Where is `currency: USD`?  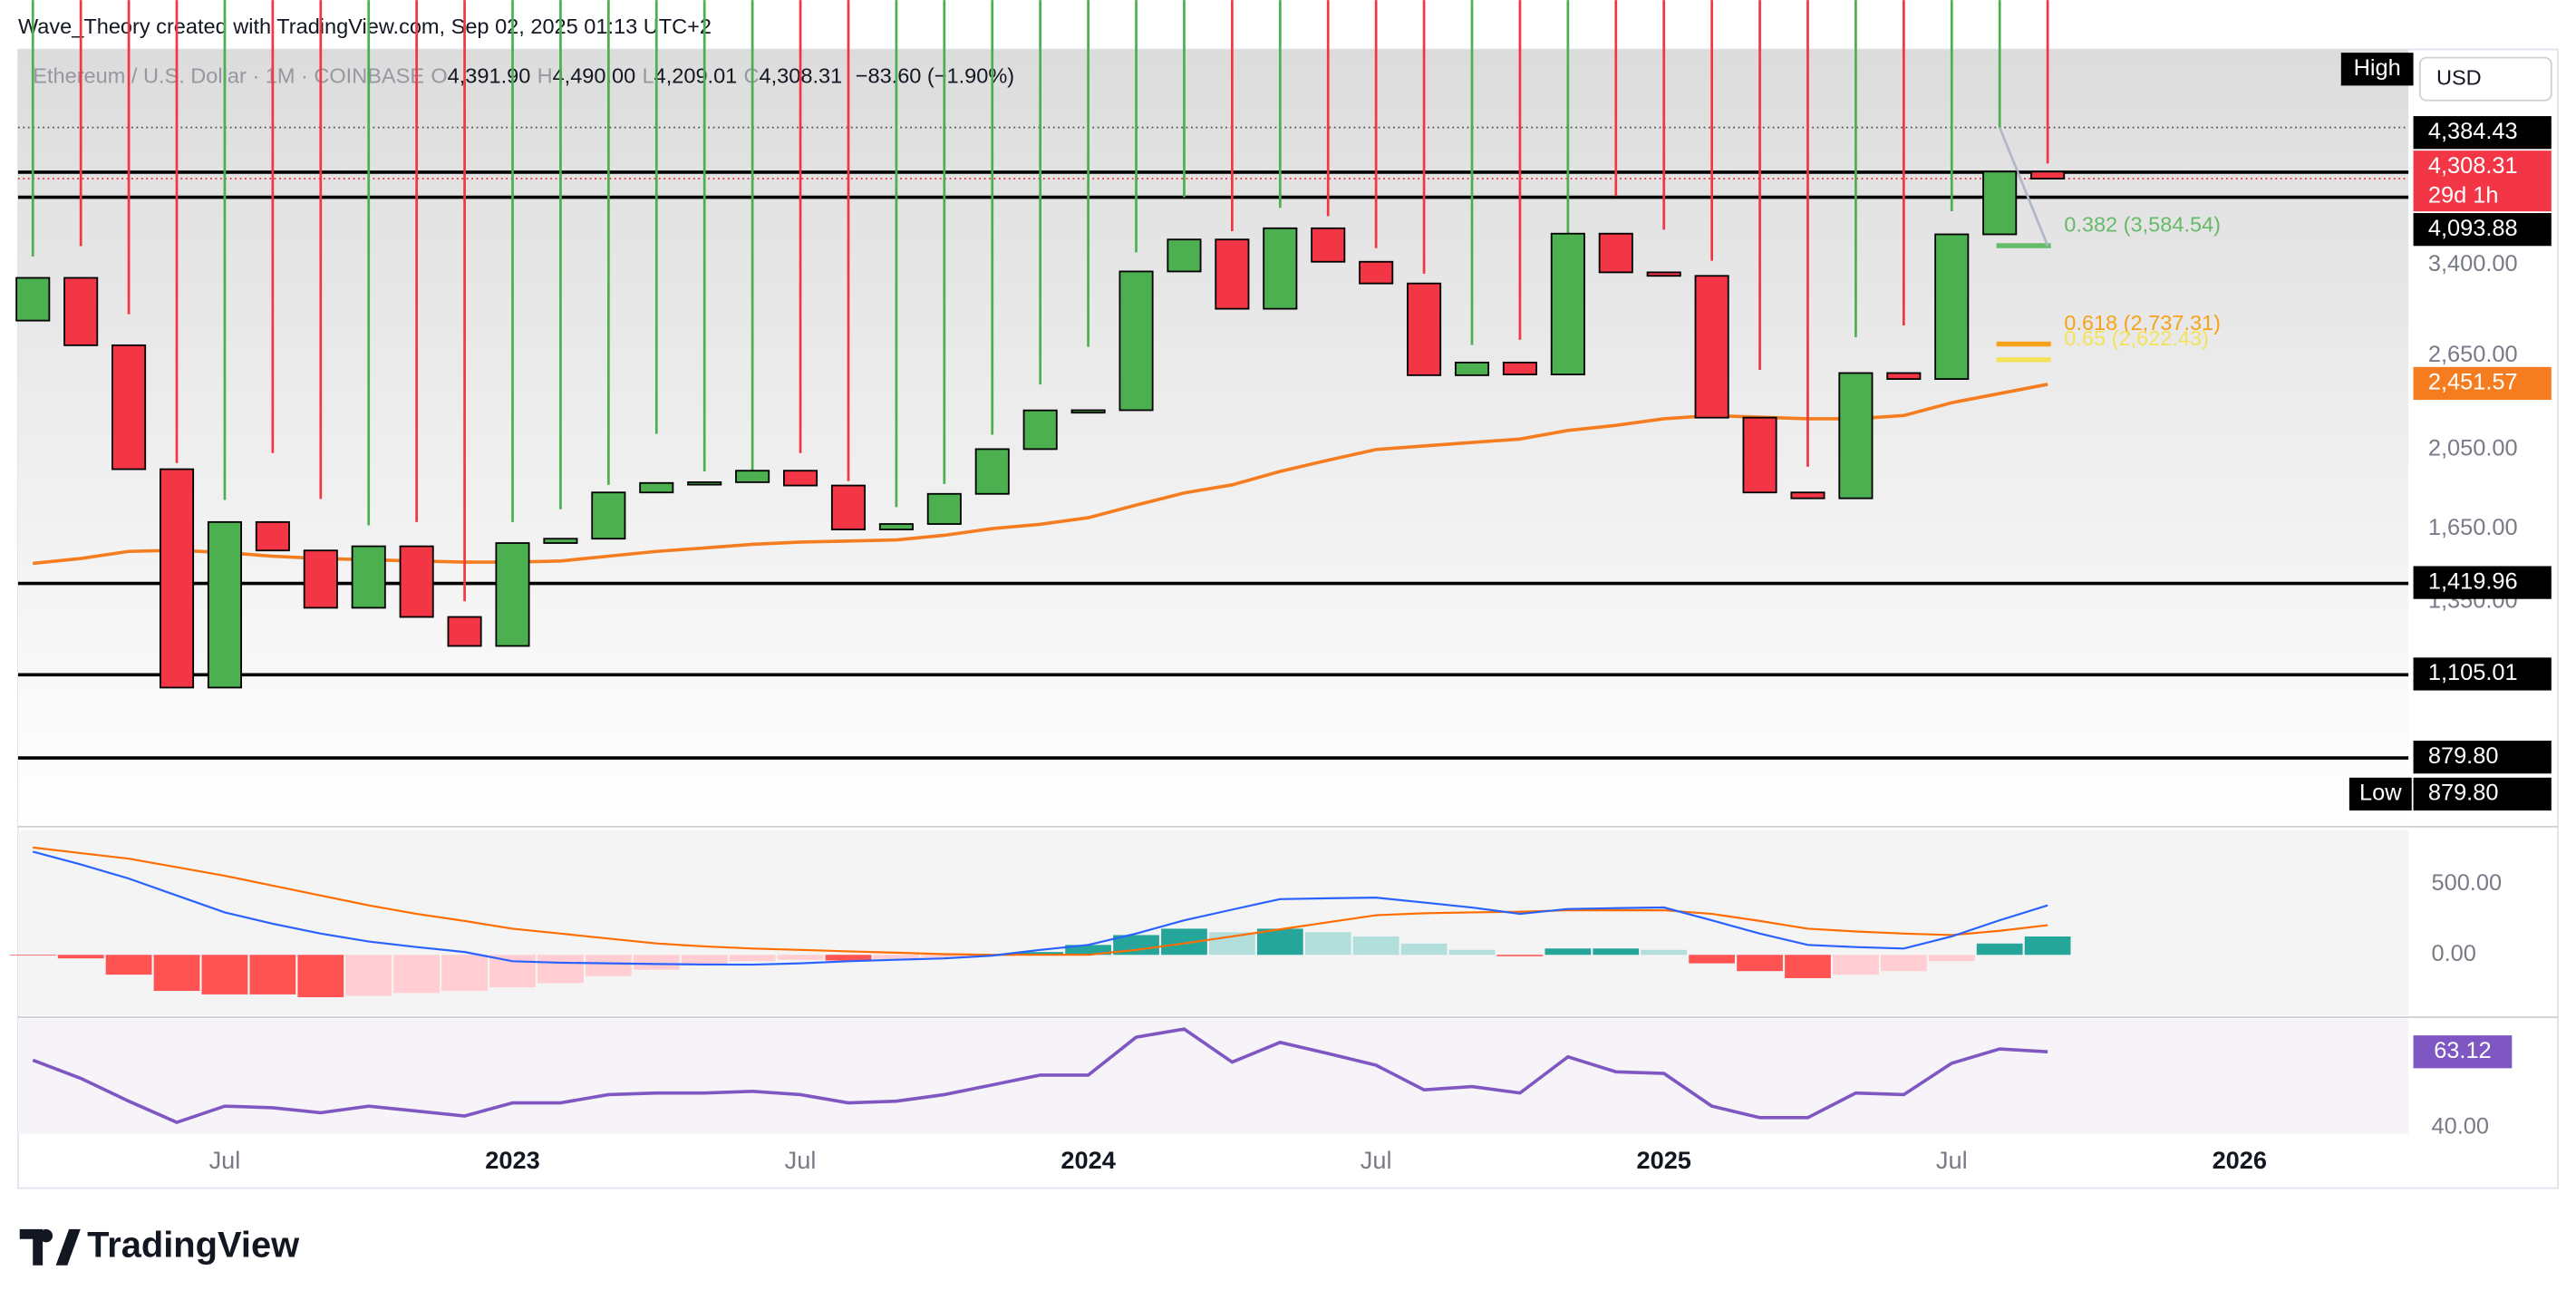 currency: USD is located at coordinates (2459, 77).